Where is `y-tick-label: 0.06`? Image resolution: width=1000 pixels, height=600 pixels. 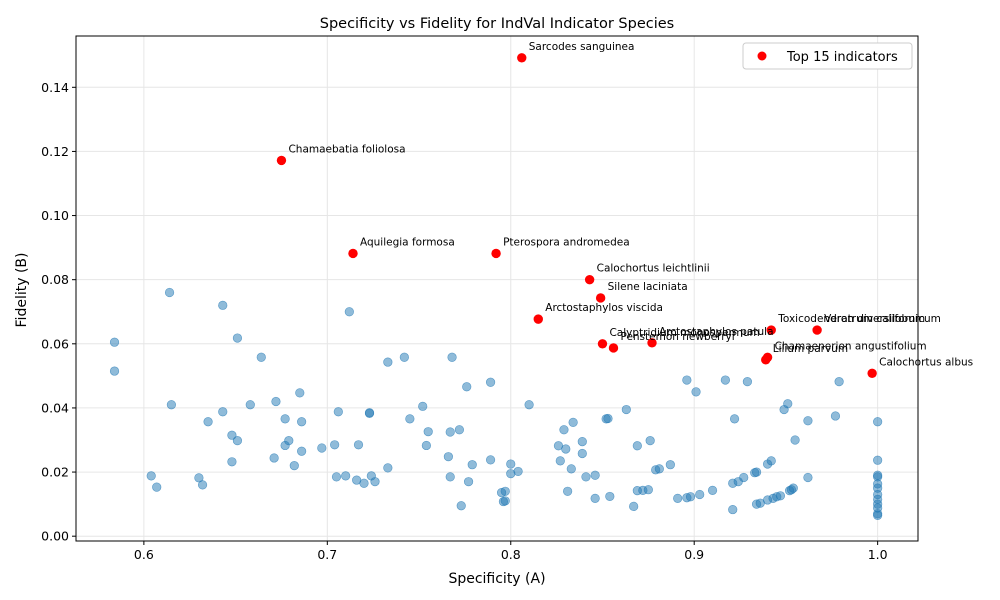 y-tick-label: 0.06 is located at coordinates (55, 343).